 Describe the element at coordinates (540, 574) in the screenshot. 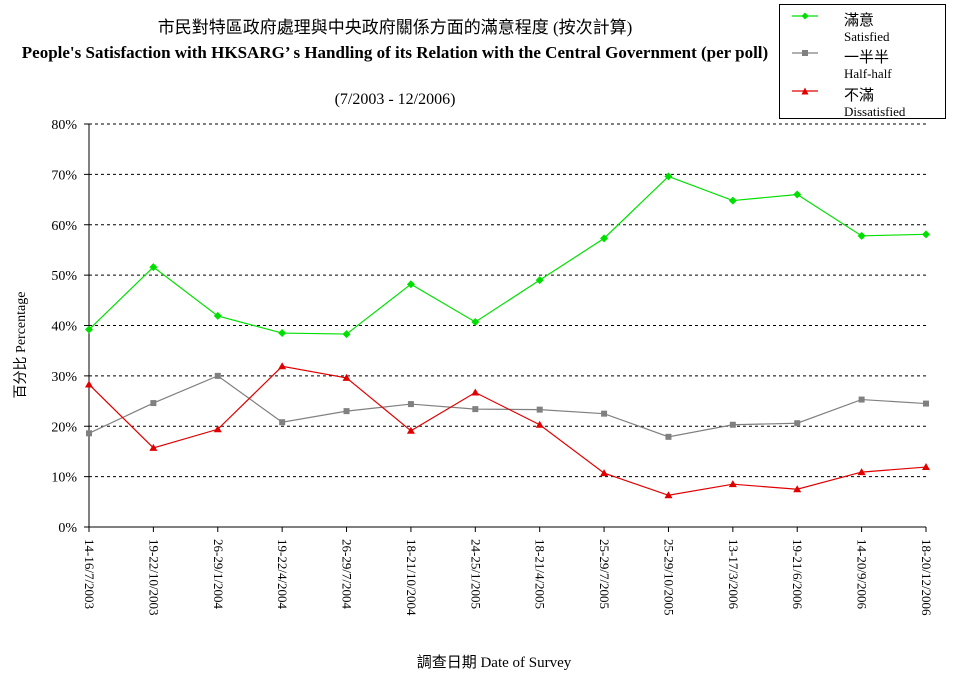

I see `x-tick-label: 18-21/4/2005` at that location.